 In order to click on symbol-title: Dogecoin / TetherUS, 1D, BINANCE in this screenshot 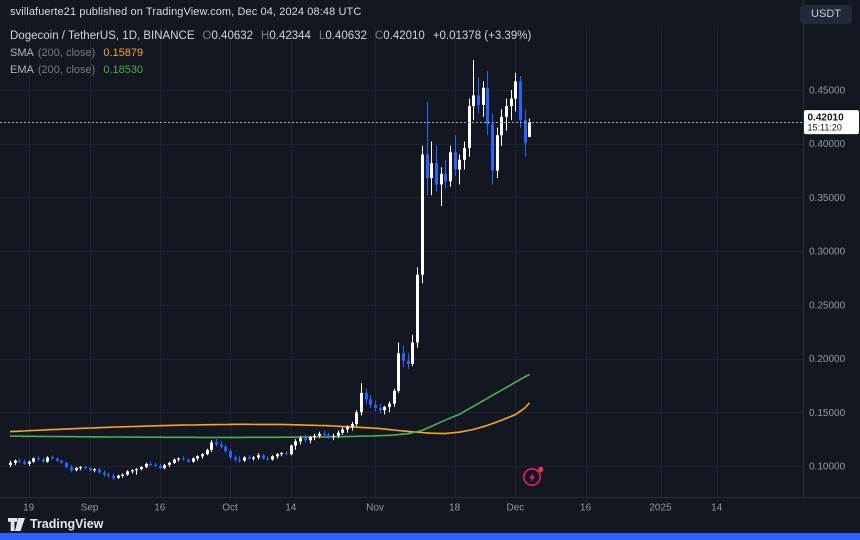, I will do `click(102, 36)`.